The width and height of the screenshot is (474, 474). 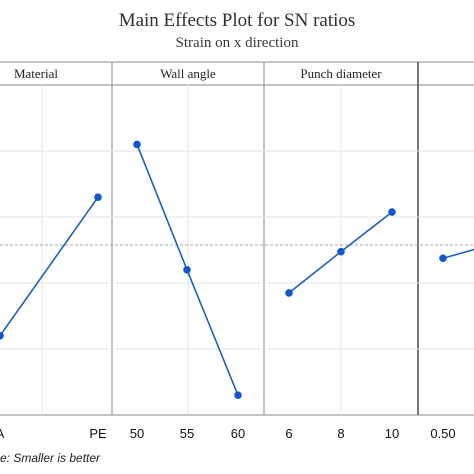 I want to click on chart-title: Main Effects Plot for SN ratios, so click(x=237, y=20).